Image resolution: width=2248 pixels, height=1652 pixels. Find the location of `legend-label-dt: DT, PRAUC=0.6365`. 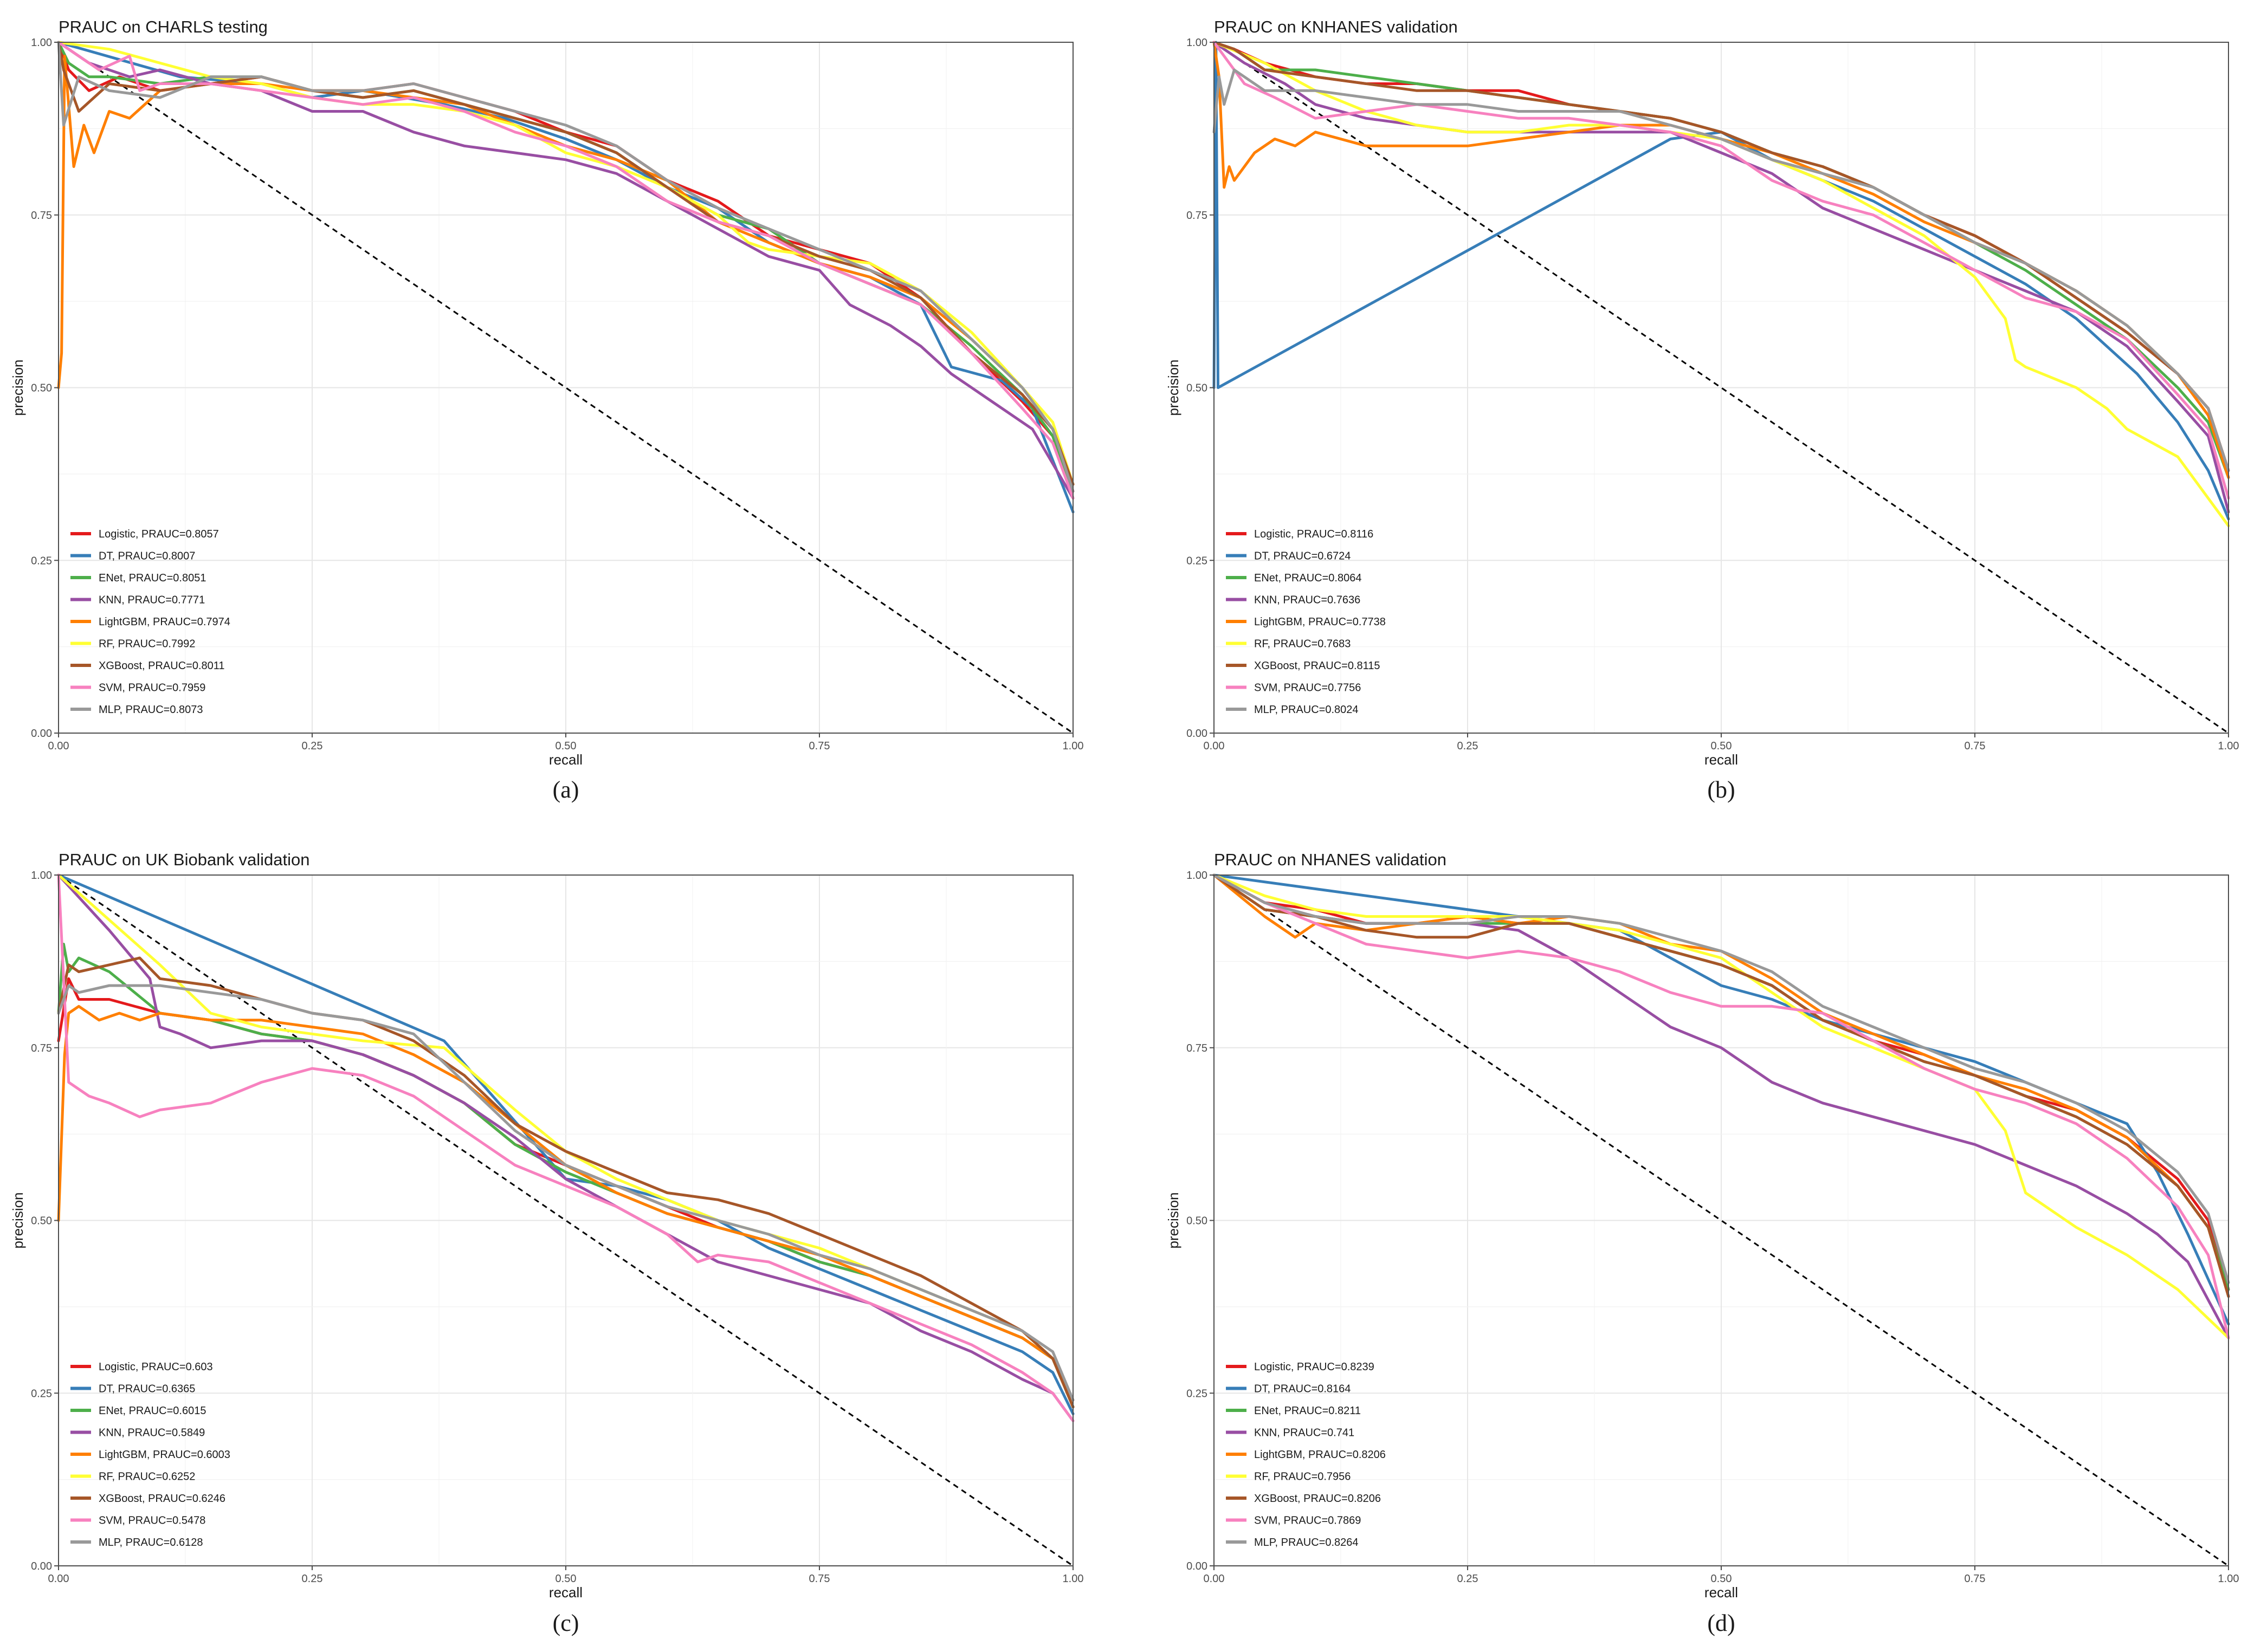

legend-label-dt: DT, PRAUC=0.6365 is located at coordinates (147, 1389).